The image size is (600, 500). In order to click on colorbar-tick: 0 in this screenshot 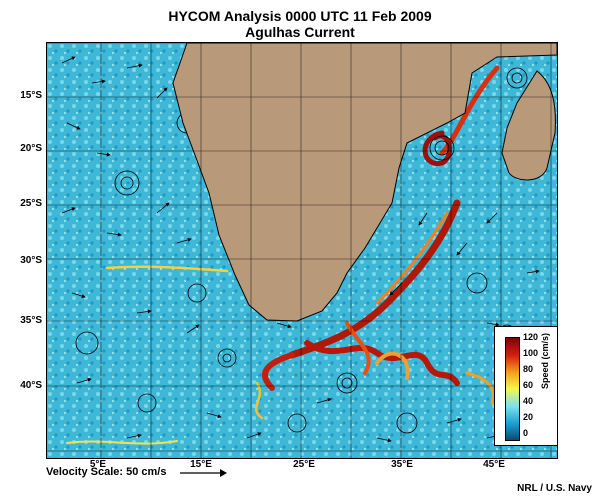, I will do `click(526, 433)`.